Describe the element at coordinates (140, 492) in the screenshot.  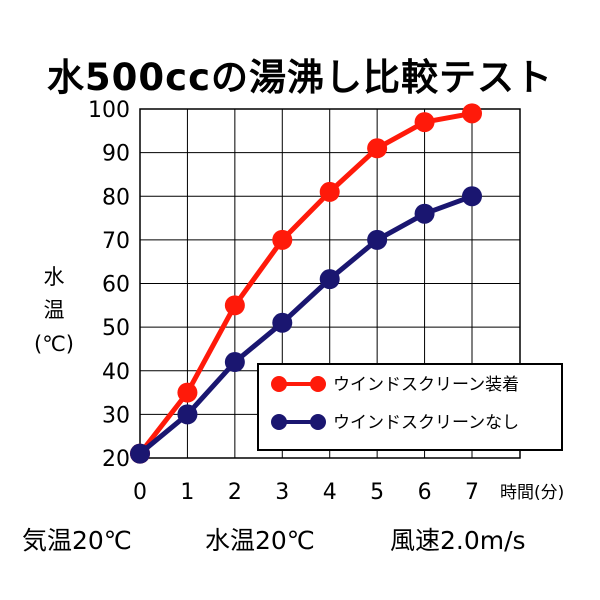
I see `x-tick-label: 0` at that location.